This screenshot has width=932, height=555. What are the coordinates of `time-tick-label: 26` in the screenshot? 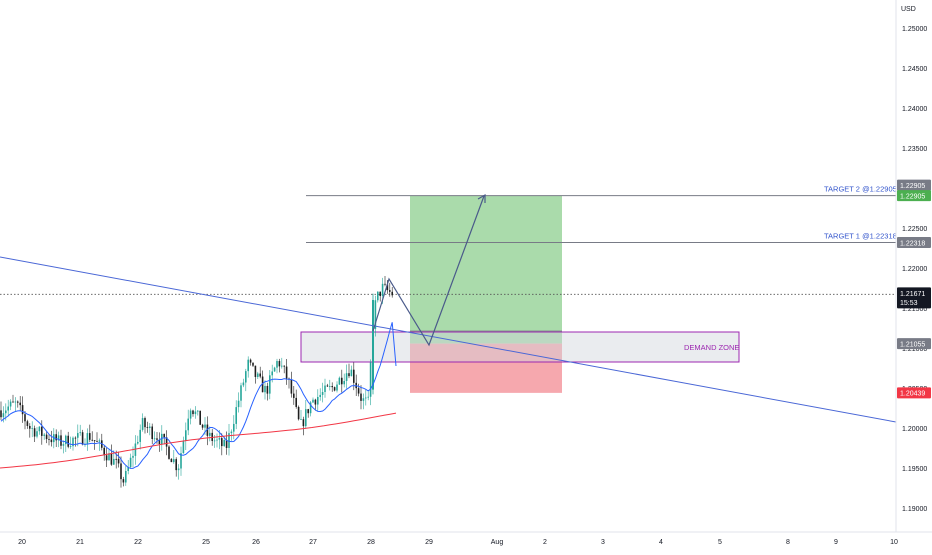 It's located at (256, 542).